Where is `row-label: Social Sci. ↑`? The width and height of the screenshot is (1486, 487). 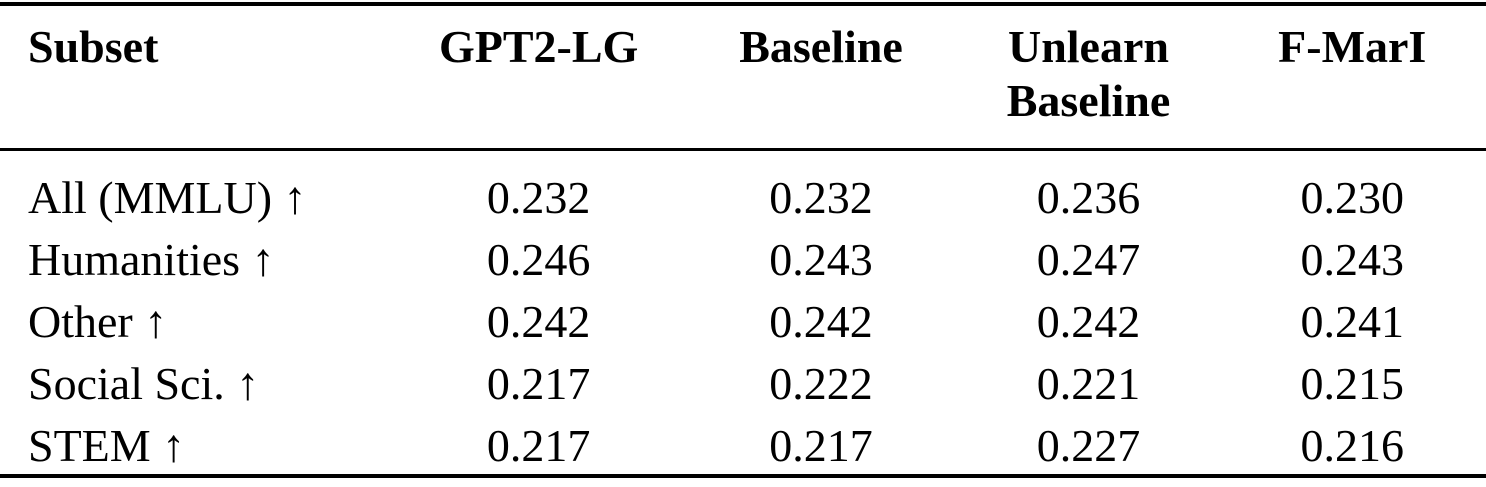
row-label: Social Sci. ↑ is located at coordinates (144, 383).